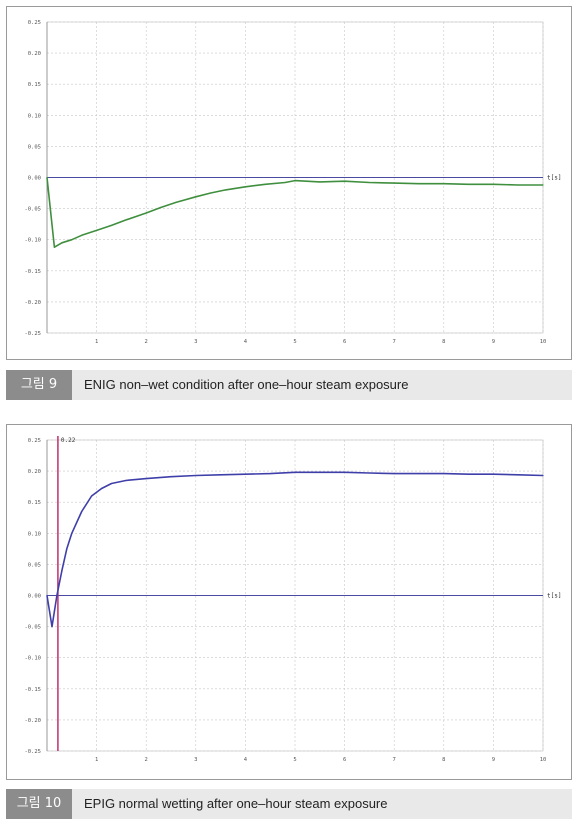  What do you see at coordinates (39, 385) in the screenshot?
I see `figure-9-tag: 그림 9` at bounding box center [39, 385].